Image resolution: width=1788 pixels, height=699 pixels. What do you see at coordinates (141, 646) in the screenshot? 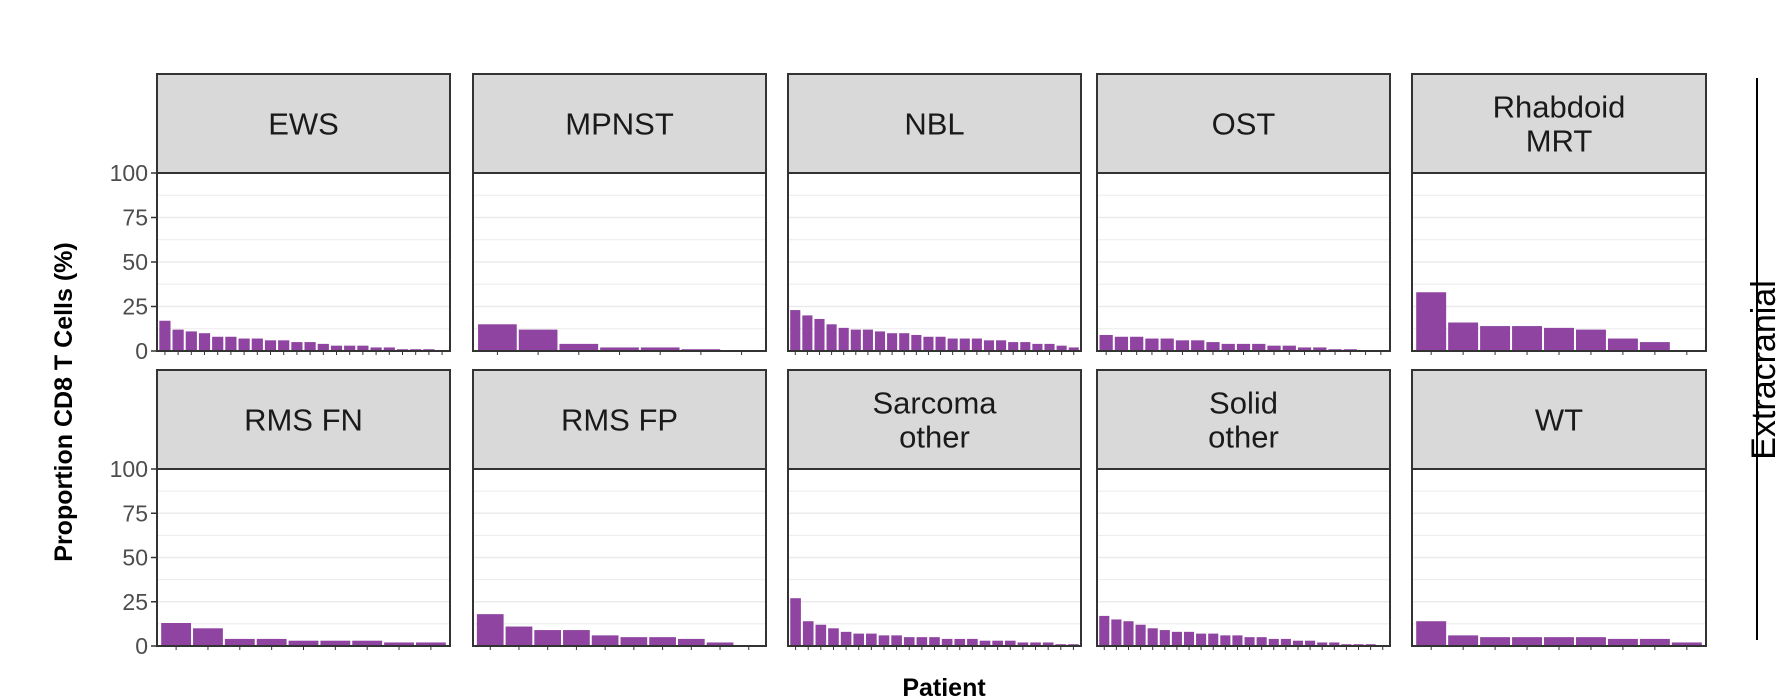
I see `y-tick-label: 0` at bounding box center [141, 646].